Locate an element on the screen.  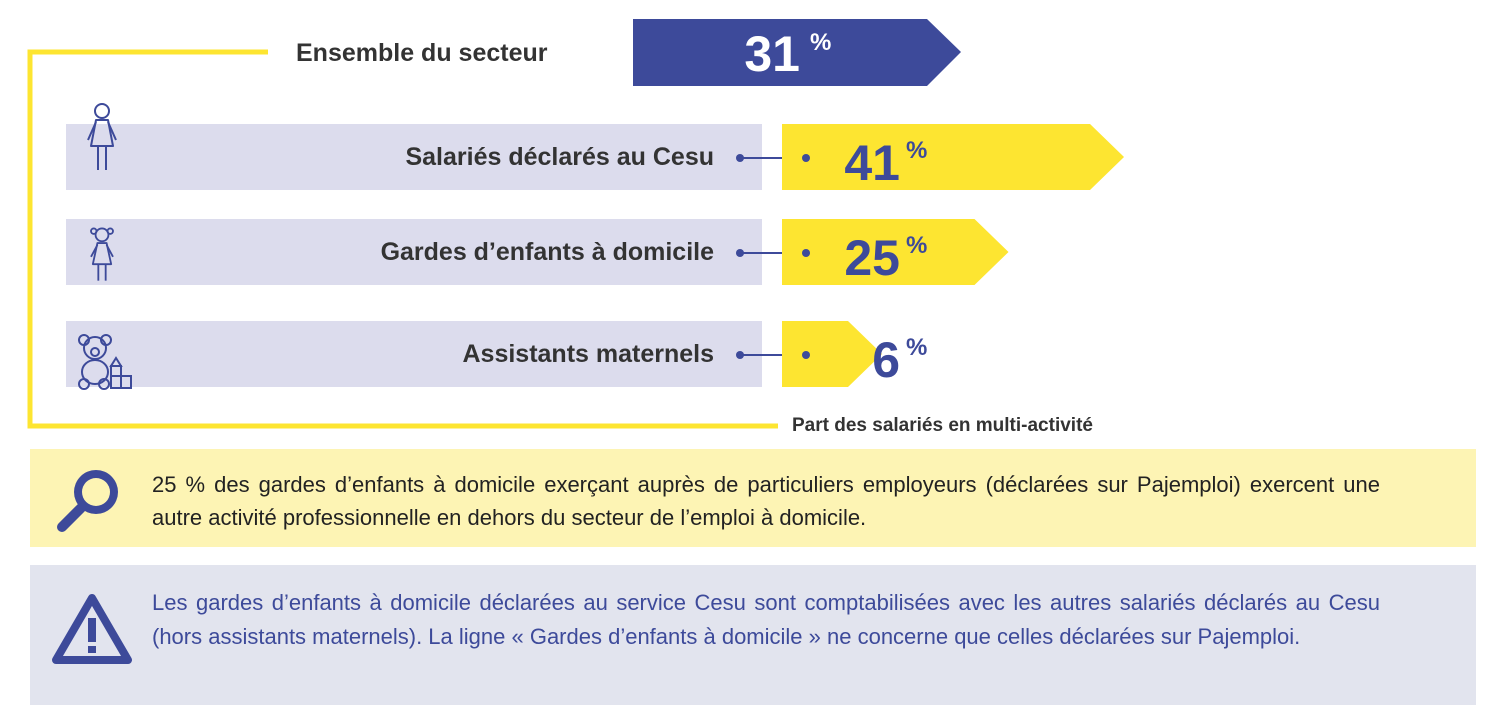
info-box is located at coordinates (753, 498).